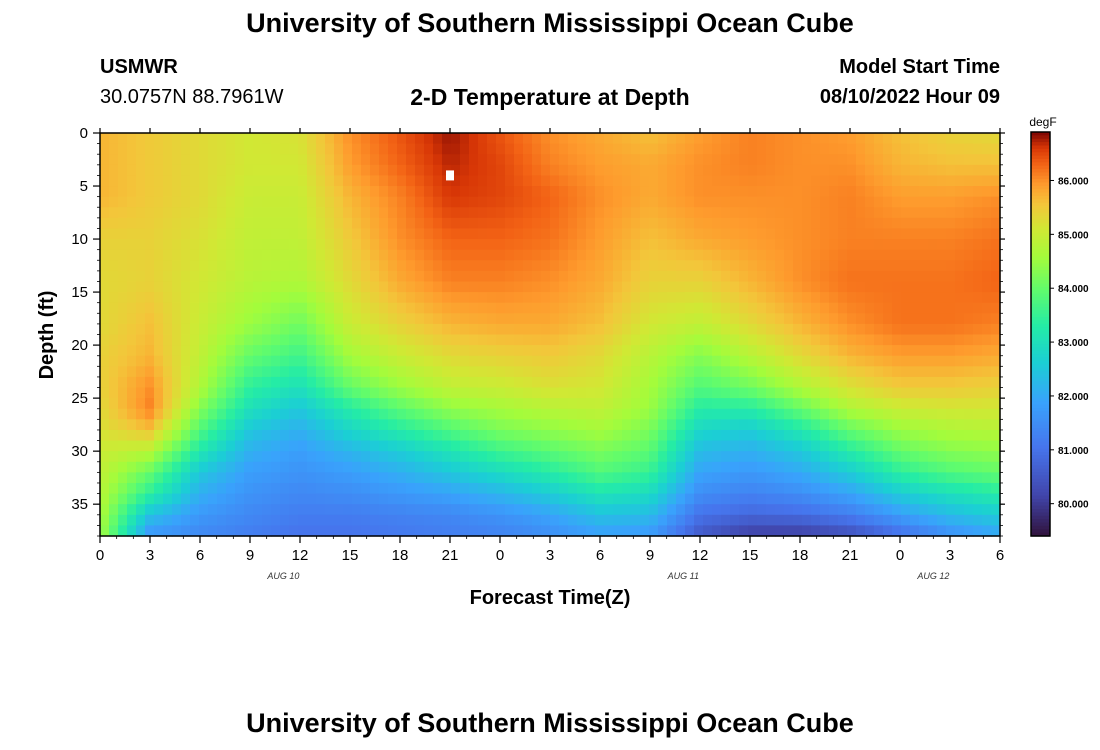 This screenshot has height=750, width=1100. I want to click on station-name: USMWR, so click(139, 67).